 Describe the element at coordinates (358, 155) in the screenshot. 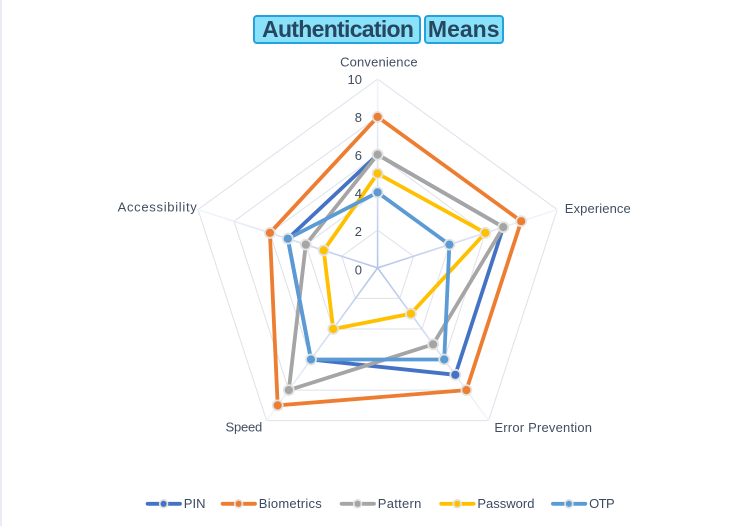

I see `svg-text: 6` at that location.